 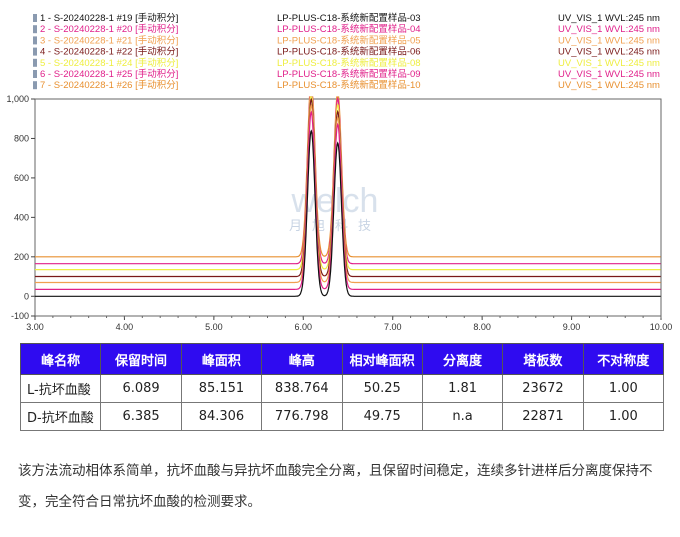 What do you see at coordinates (221, 416) in the screenshot?
I see `table-cell: 84.306` at bounding box center [221, 416].